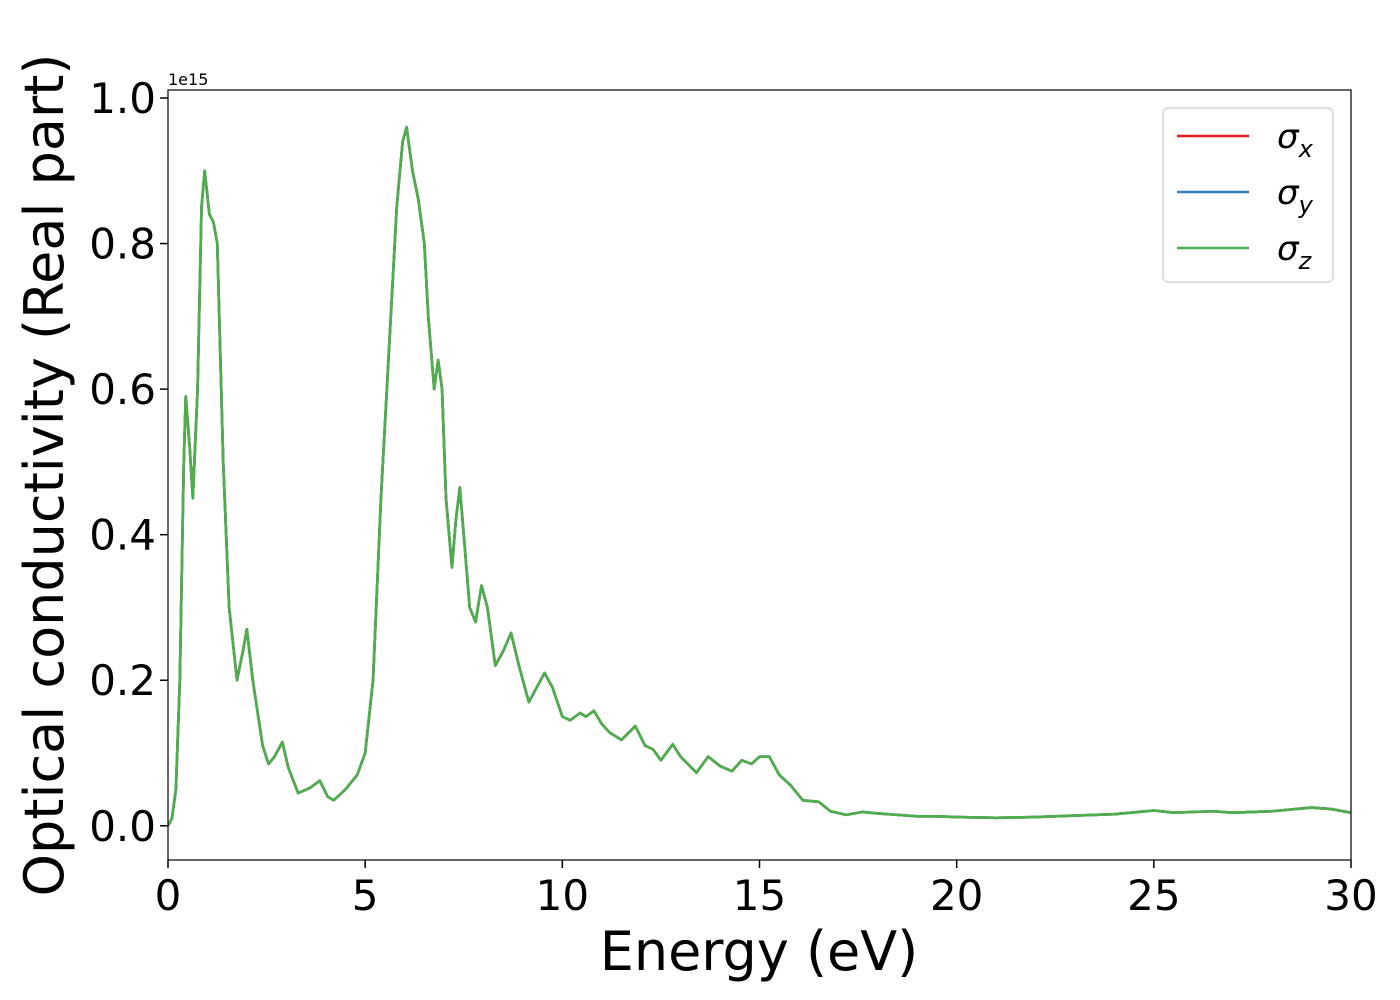 The height and width of the screenshot is (1000, 1400). What do you see at coordinates (1248, 195) in the screenshot?
I see `legend-box` at bounding box center [1248, 195].